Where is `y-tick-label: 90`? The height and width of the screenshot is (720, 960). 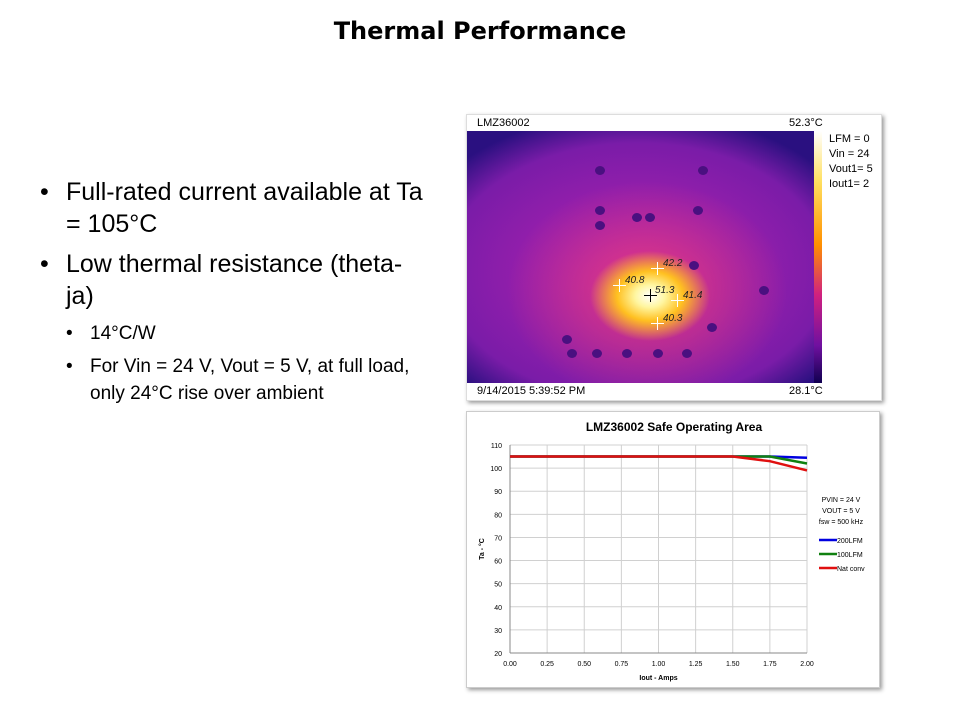
y-tick-label: 90 is located at coordinates (498, 492).